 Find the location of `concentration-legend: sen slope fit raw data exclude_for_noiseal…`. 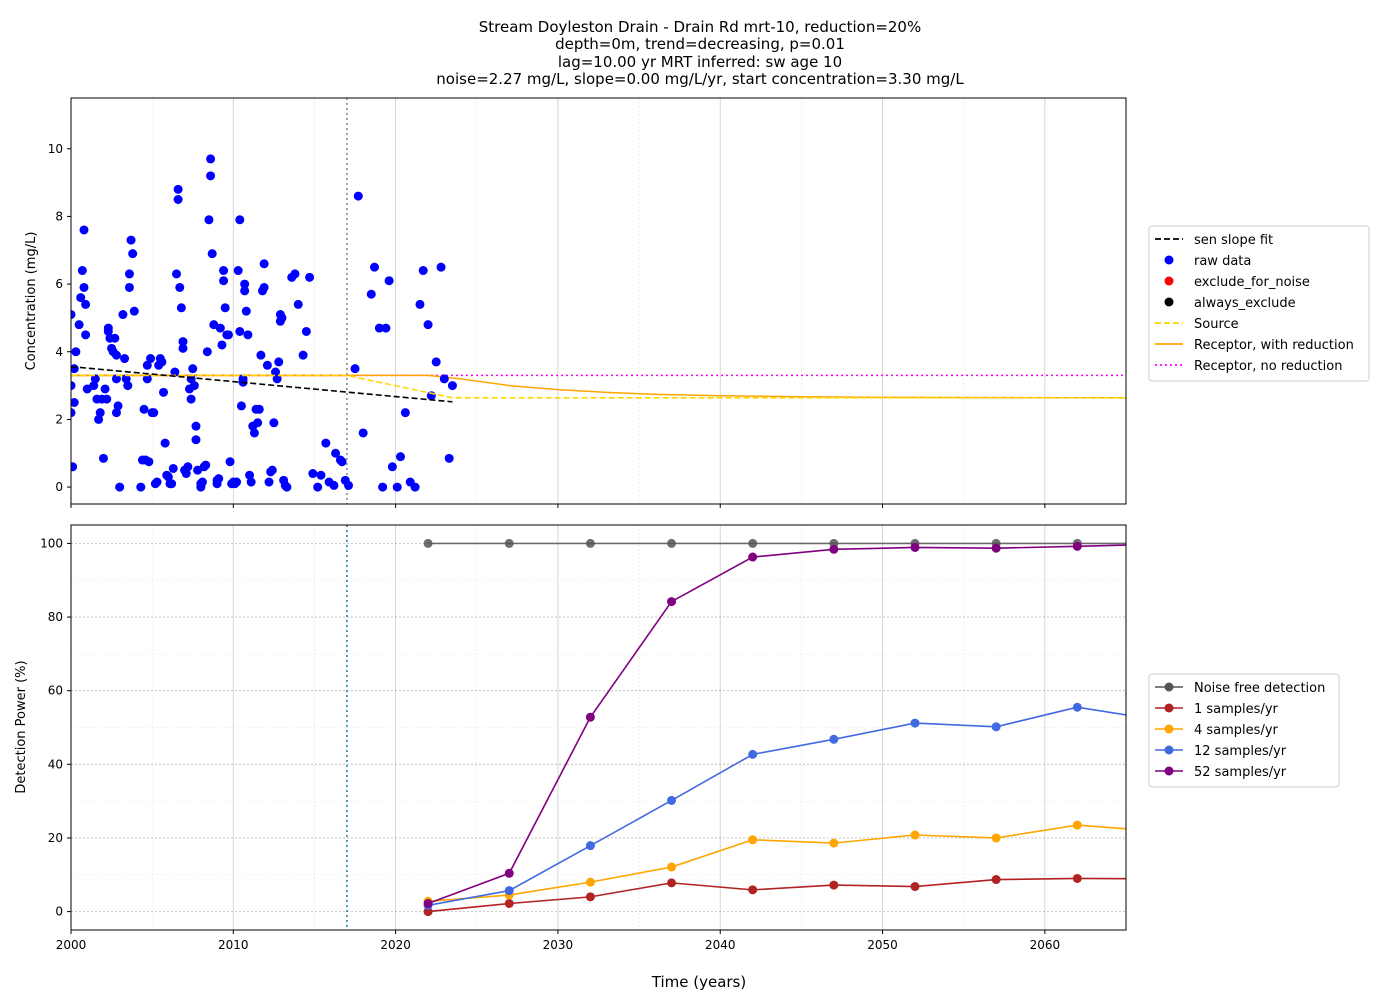

concentration-legend: sen slope fit raw data exclude_for_noiseal… is located at coordinates (1259, 303).